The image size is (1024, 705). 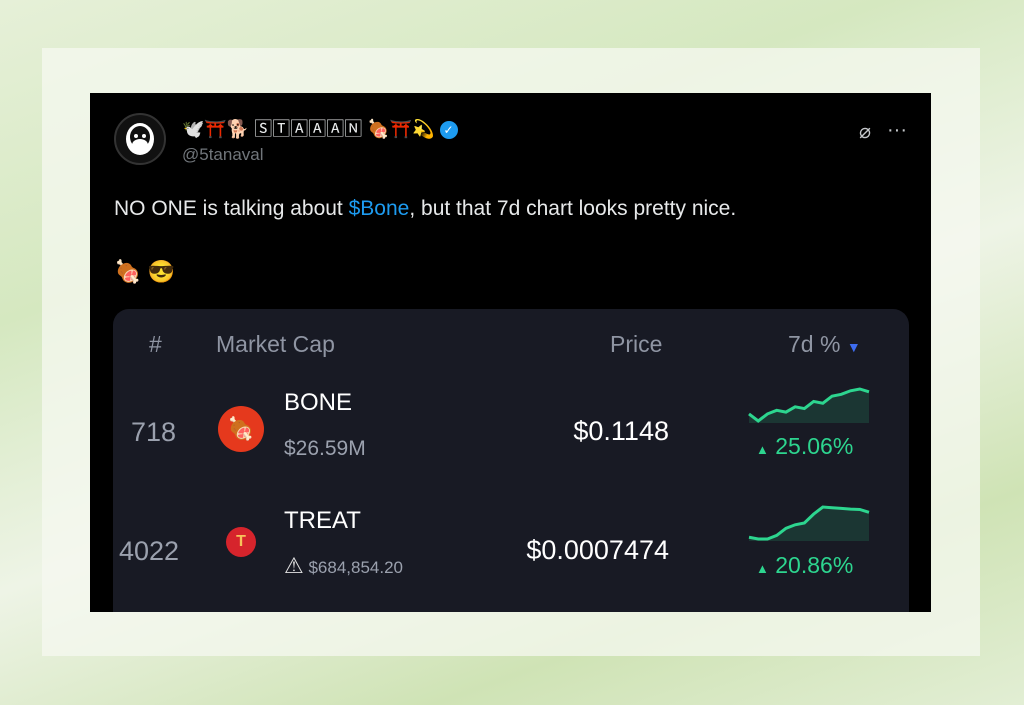 I want to click on price: $0.0007474, so click(x=597, y=550).